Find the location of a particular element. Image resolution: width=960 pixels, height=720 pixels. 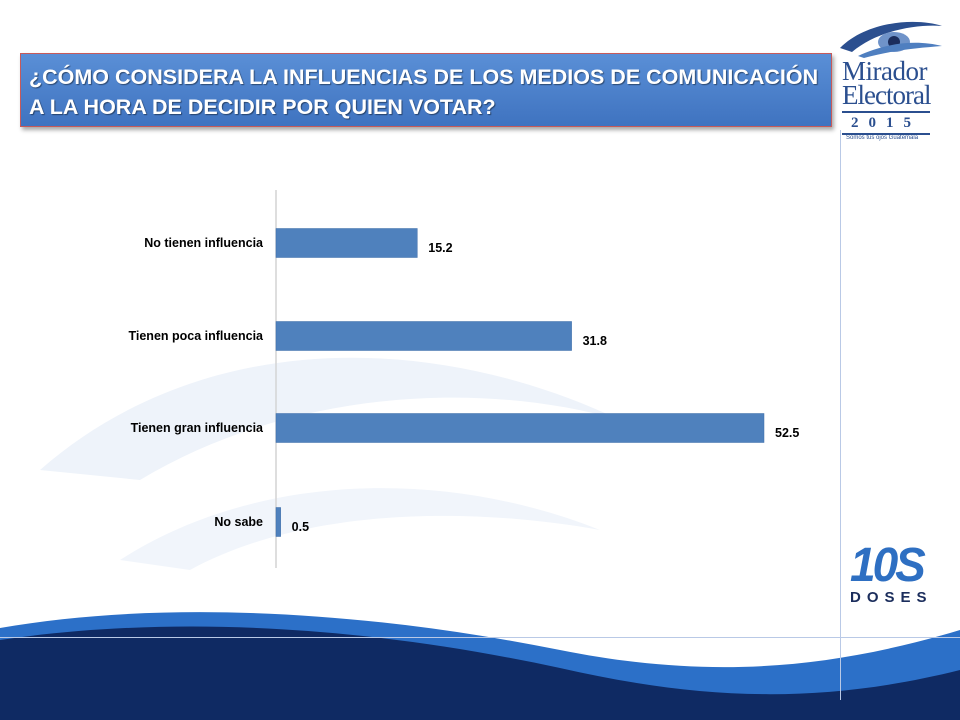

eye-icon is located at coordinates (891, 39).